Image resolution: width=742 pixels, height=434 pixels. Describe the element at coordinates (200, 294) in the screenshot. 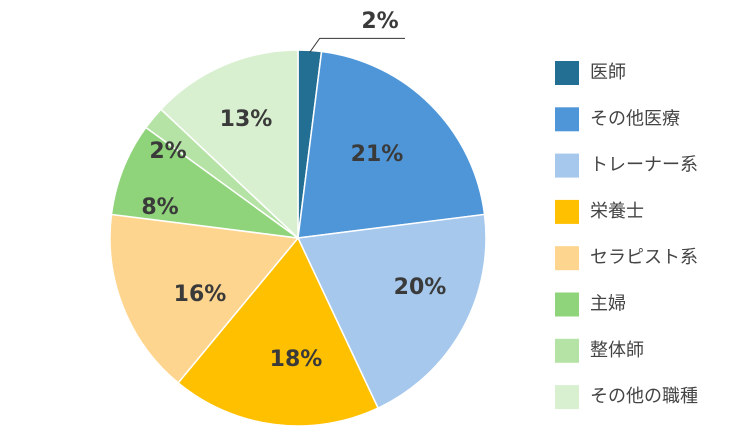

I see `data-label: 16%` at that location.